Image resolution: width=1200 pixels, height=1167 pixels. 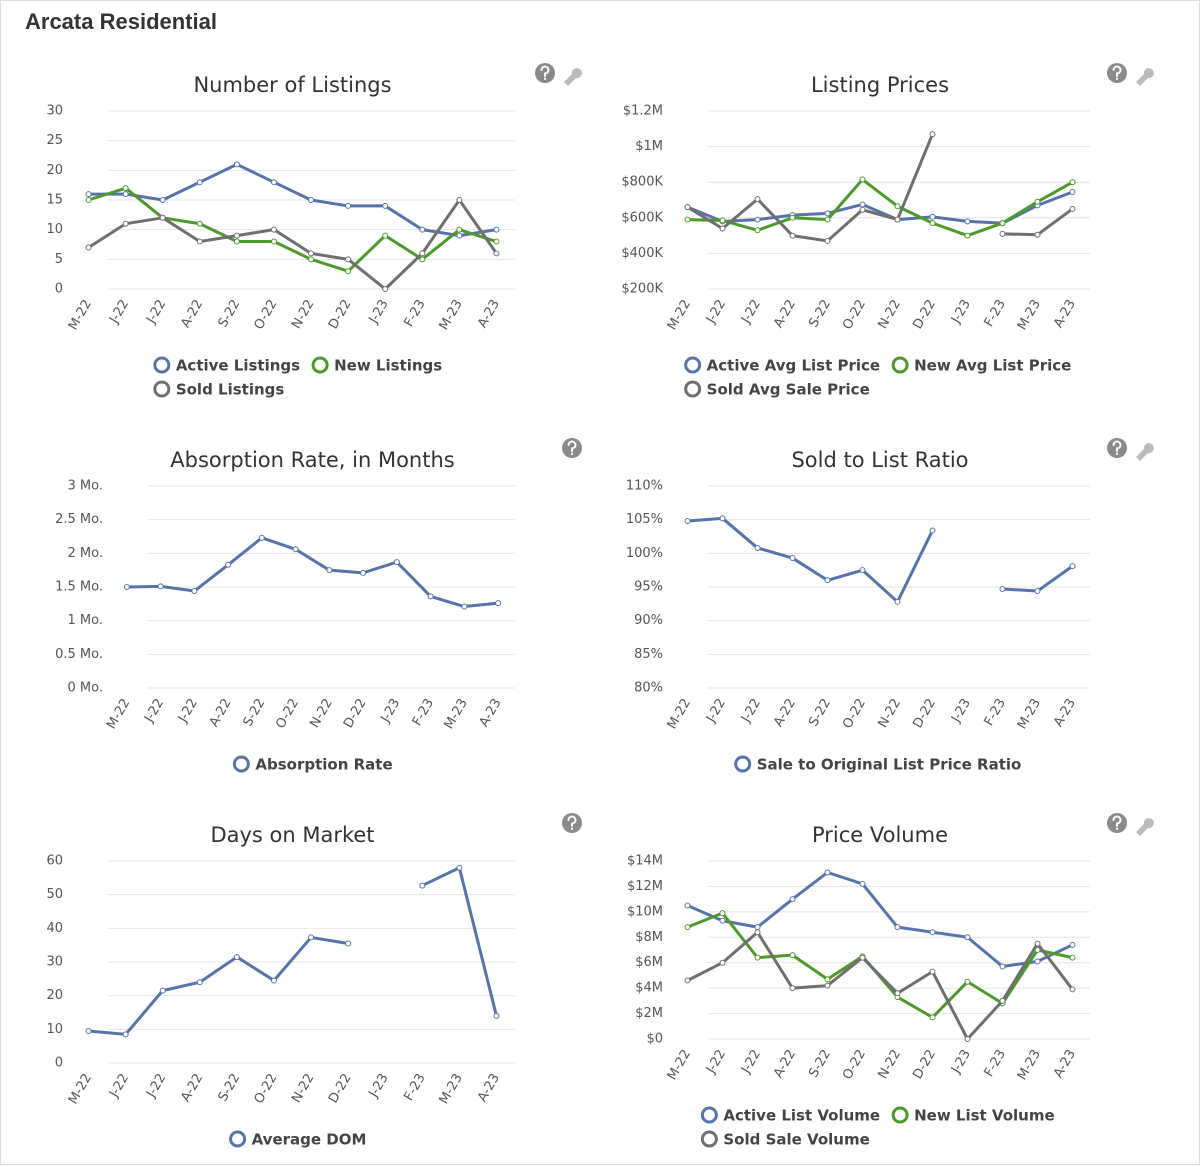 What do you see at coordinates (880, 835) in the screenshot?
I see `chart-title: Price Volume` at bounding box center [880, 835].